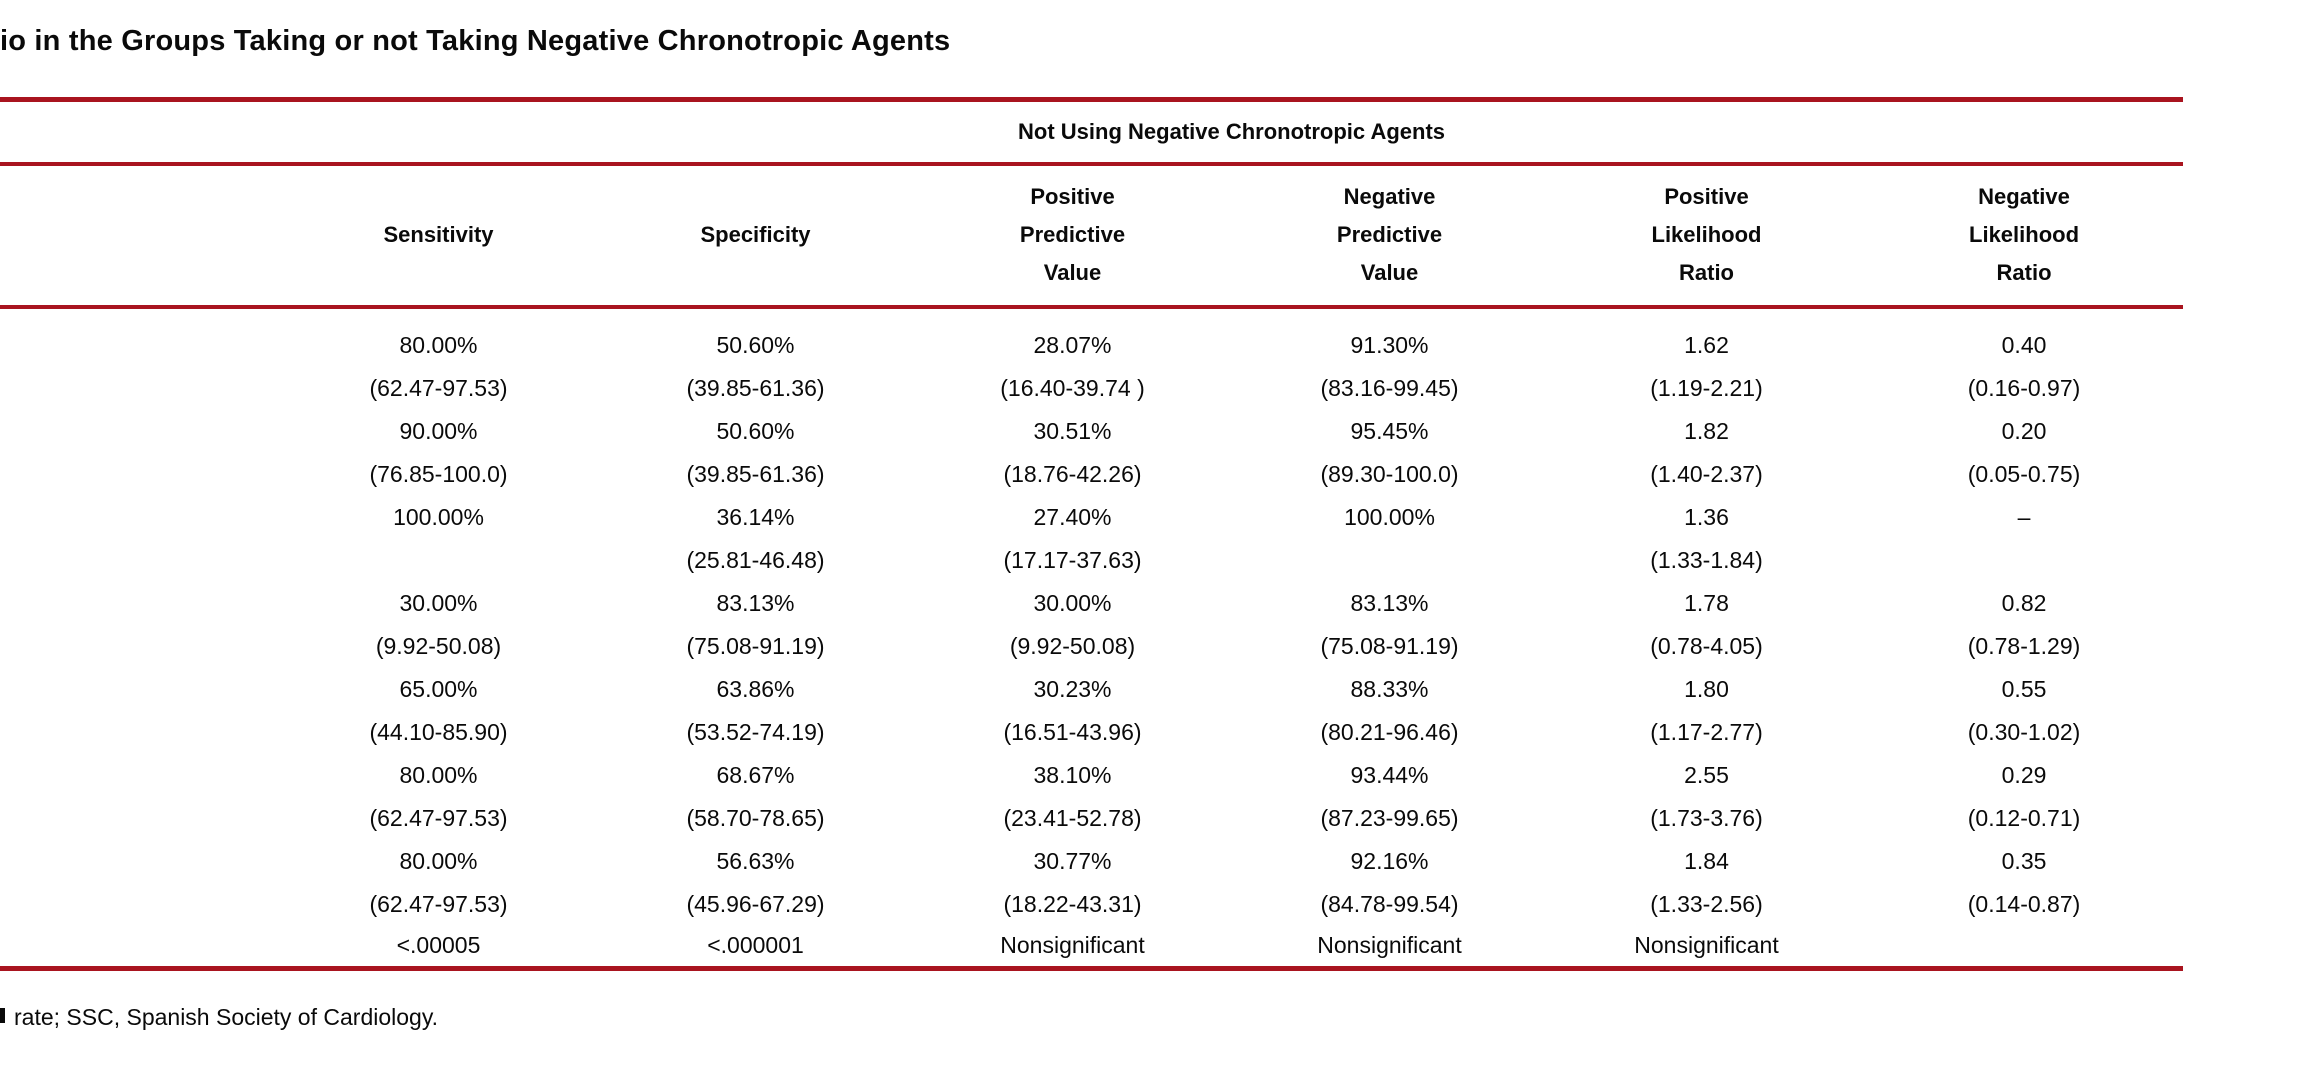  What do you see at coordinates (1072, 817) in the screenshot?
I see `table-cell: (23.41-52.78)` at bounding box center [1072, 817].